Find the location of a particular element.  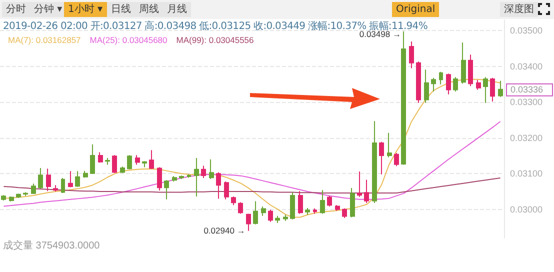

text: 深度图 is located at coordinates (519, 9).